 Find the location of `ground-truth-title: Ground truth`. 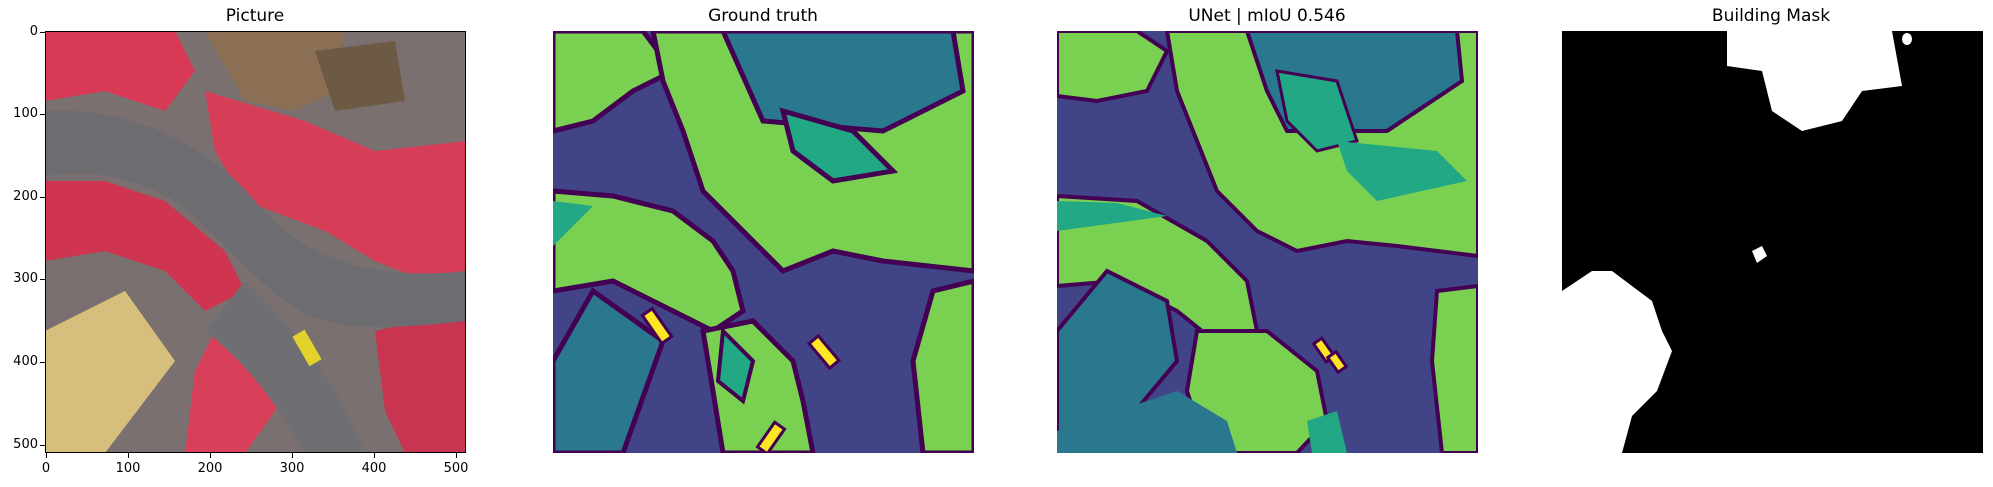

ground-truth-title: Ground truth is located at coordinates (763, 16).